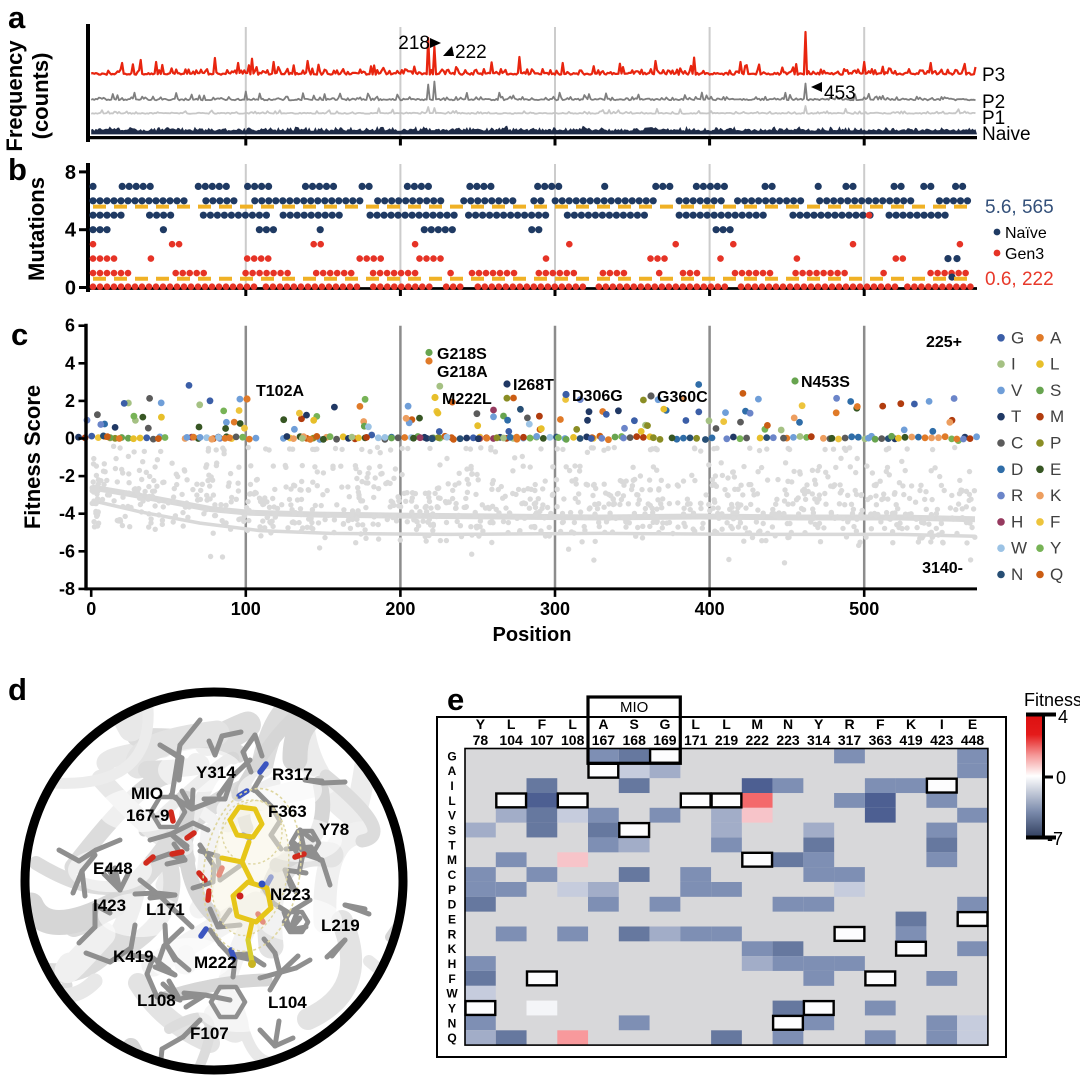  Describe the element at coordinates (825, 382) in the screenshot. I see `svg-text: N453S` at that location.